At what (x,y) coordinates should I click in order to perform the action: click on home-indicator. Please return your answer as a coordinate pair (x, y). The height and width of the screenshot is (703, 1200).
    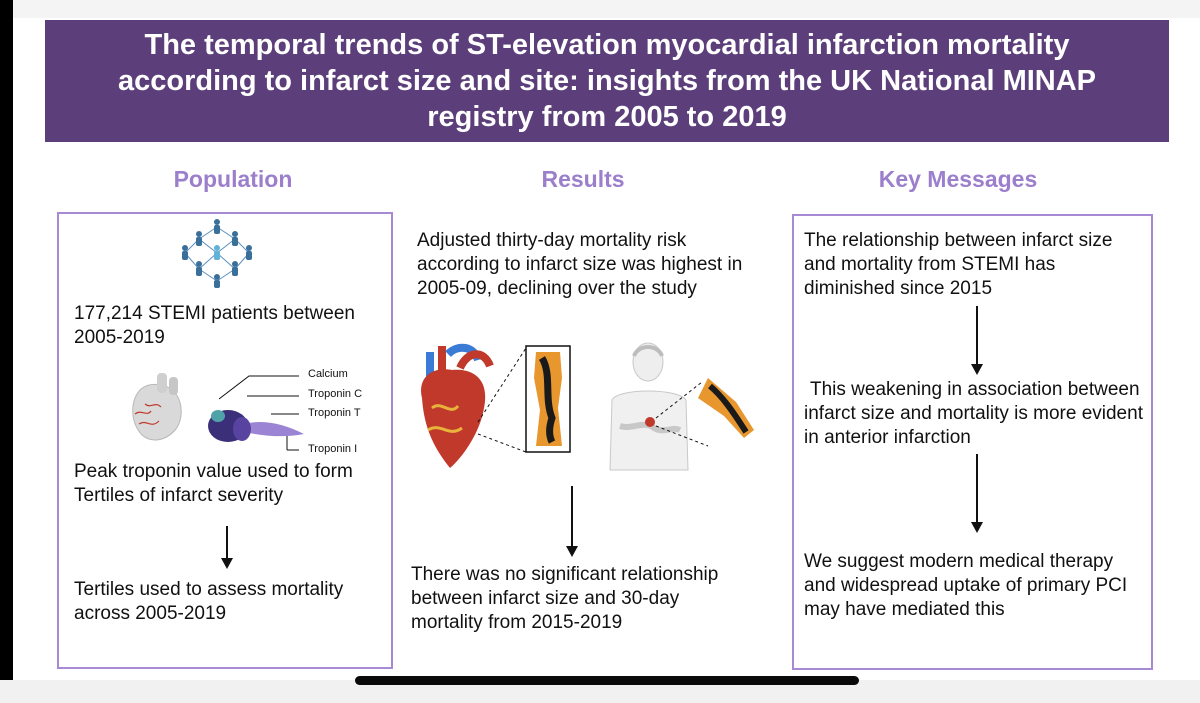
    Looking at the image, I should click on (607, 680).